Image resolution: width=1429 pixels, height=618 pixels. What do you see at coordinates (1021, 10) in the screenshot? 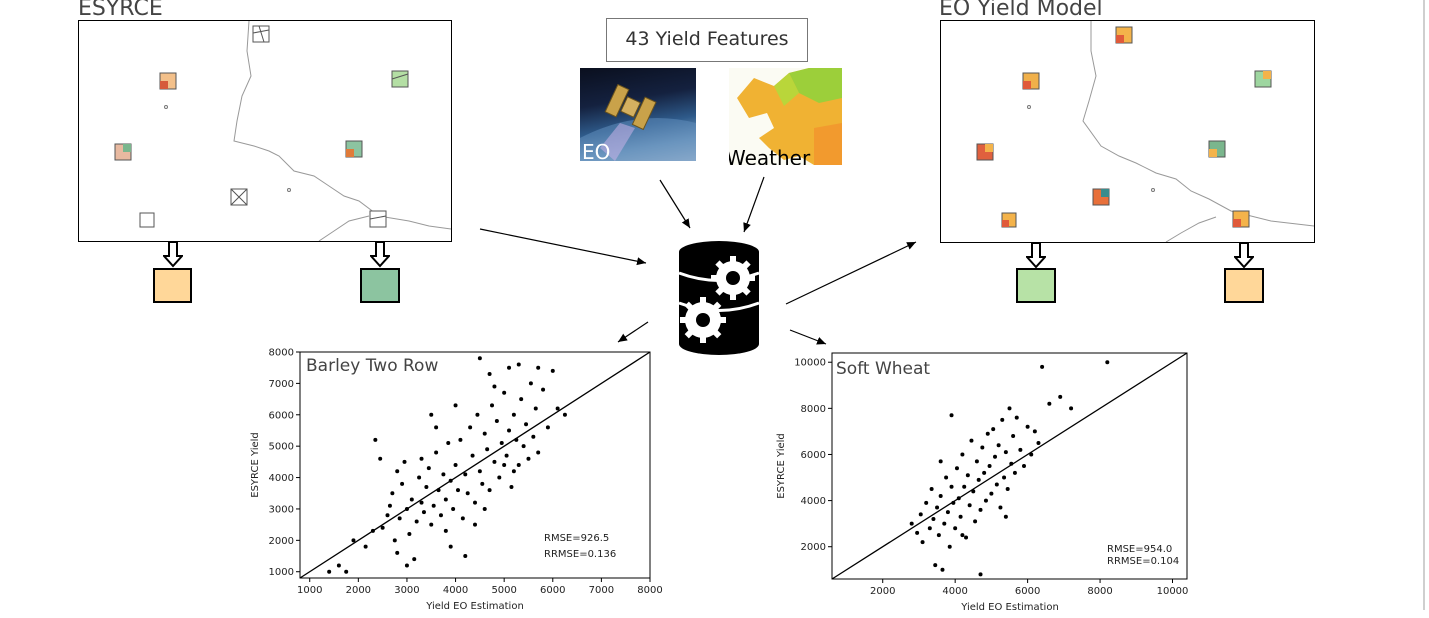
I see `right-map-title: EO Yield Model` at bounding box center [1021, 10].